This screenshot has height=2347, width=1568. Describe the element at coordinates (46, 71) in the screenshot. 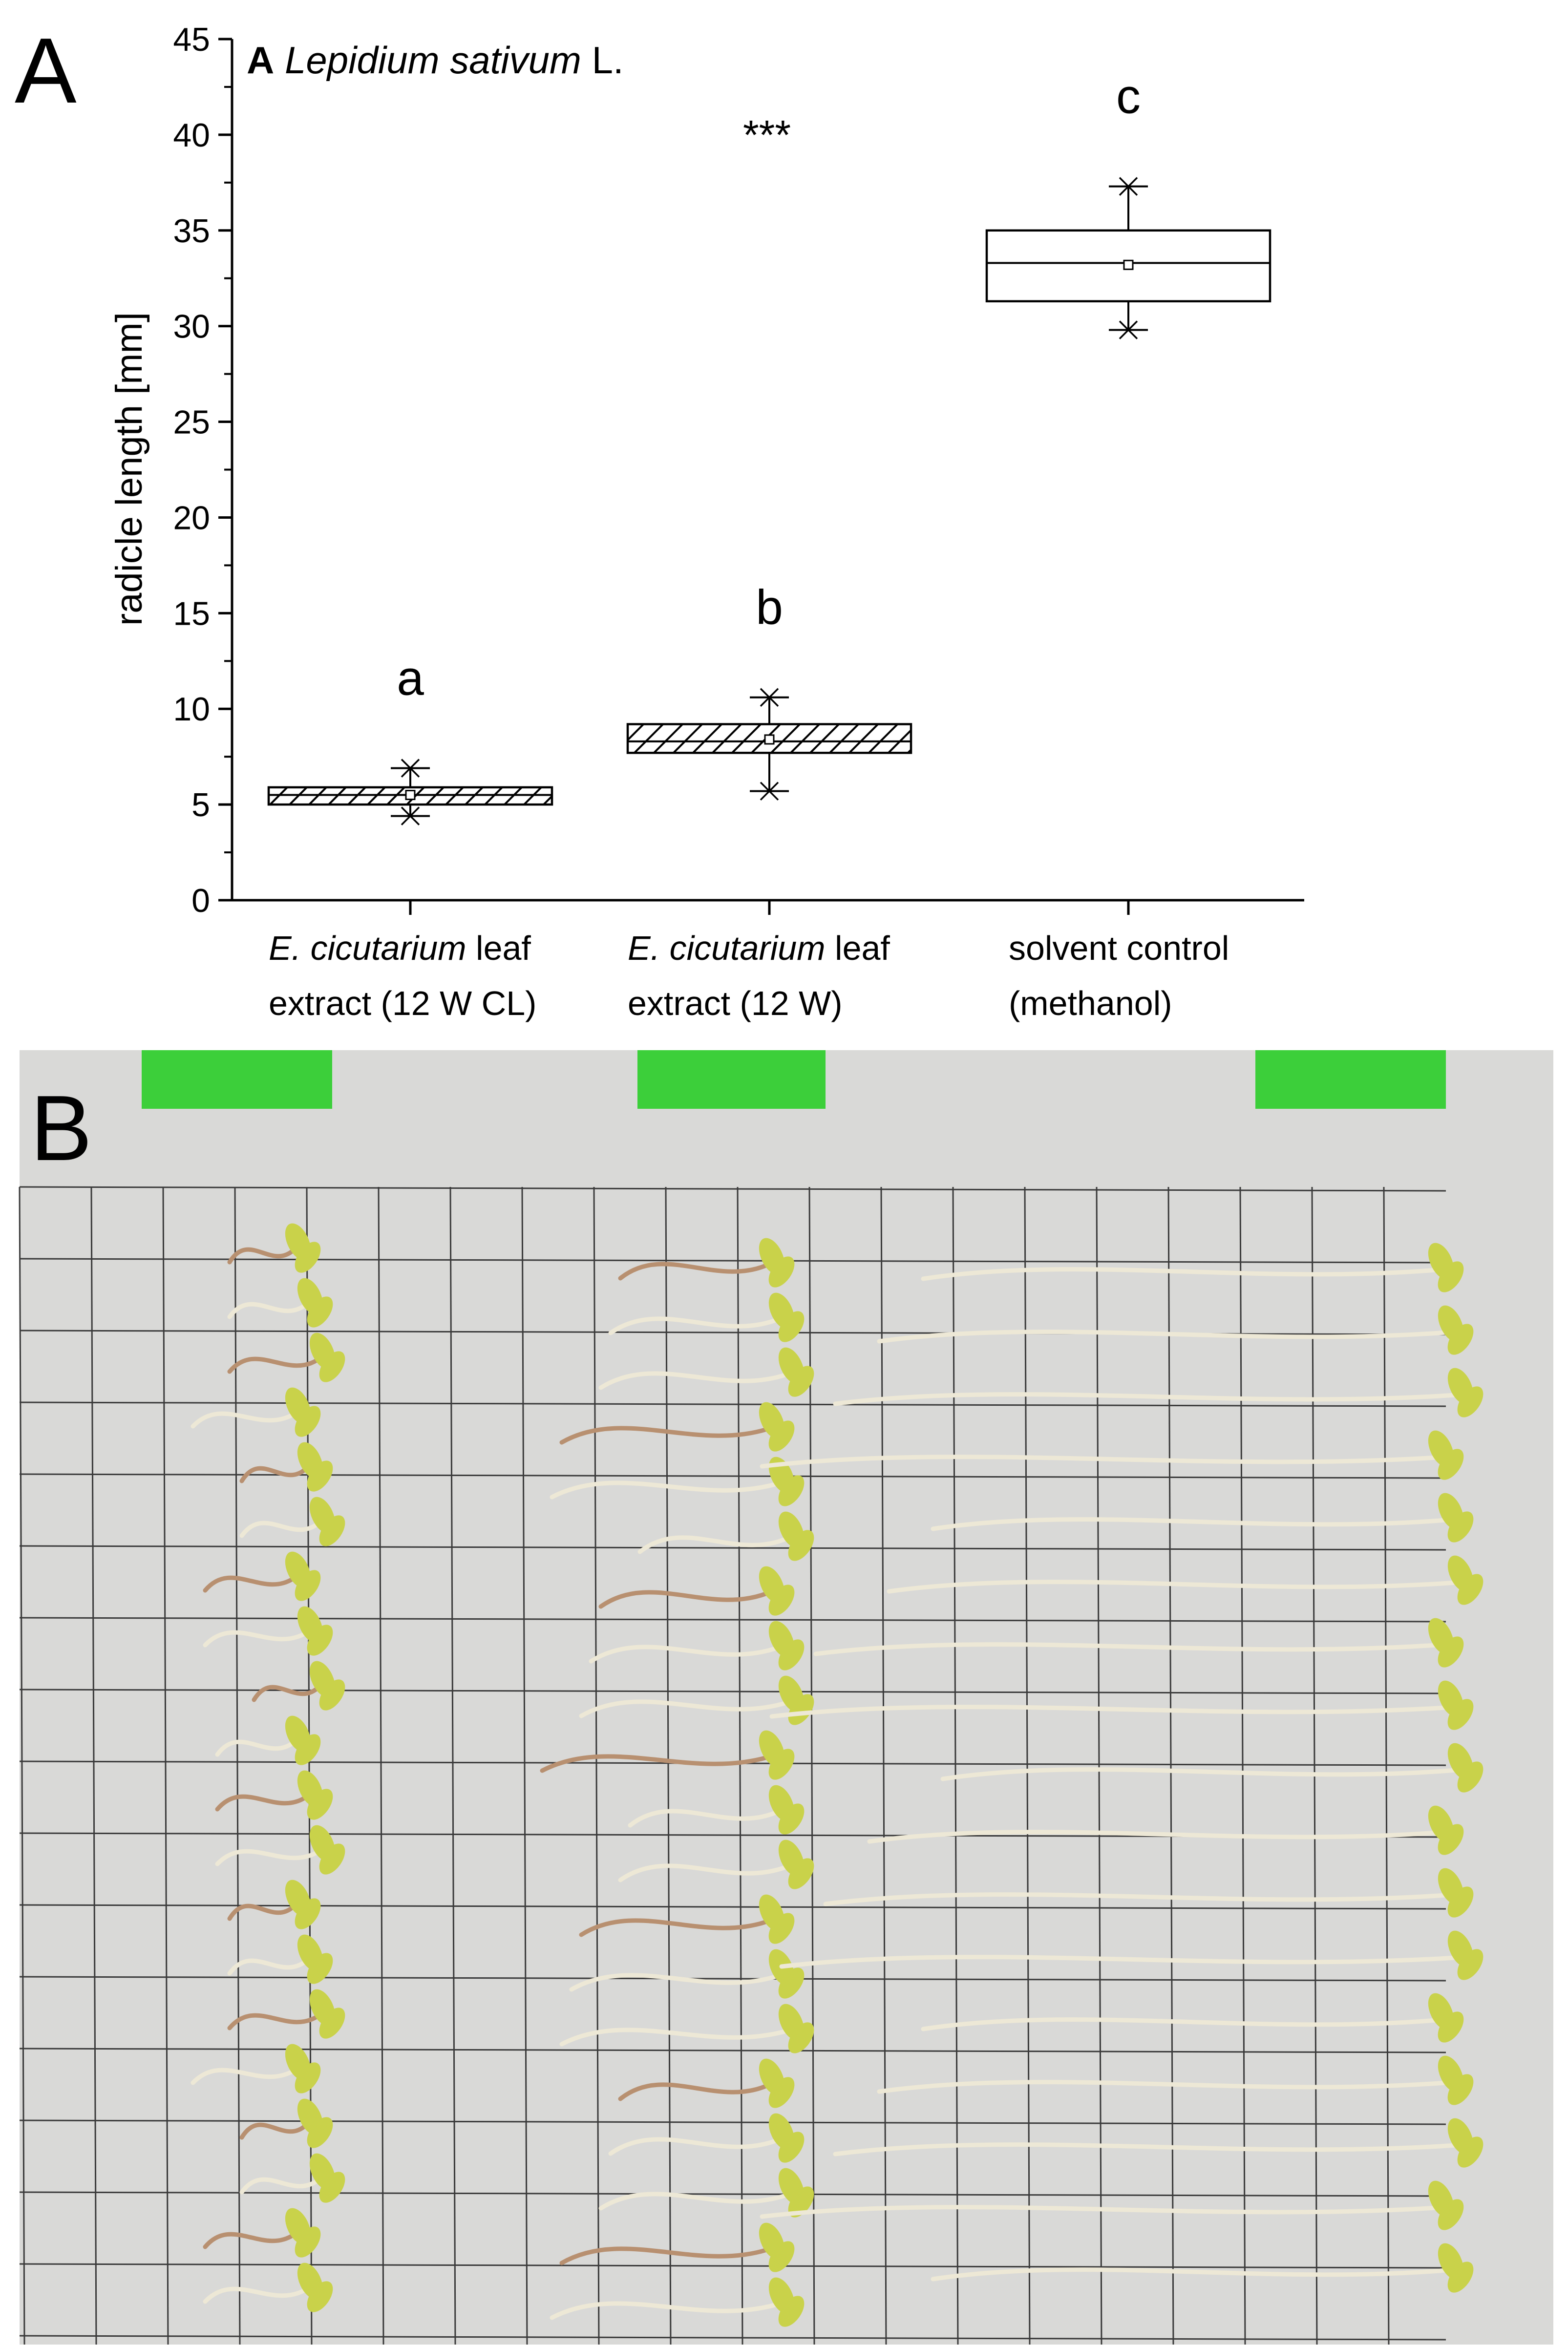

I see `panel-a-label: A` at that location.